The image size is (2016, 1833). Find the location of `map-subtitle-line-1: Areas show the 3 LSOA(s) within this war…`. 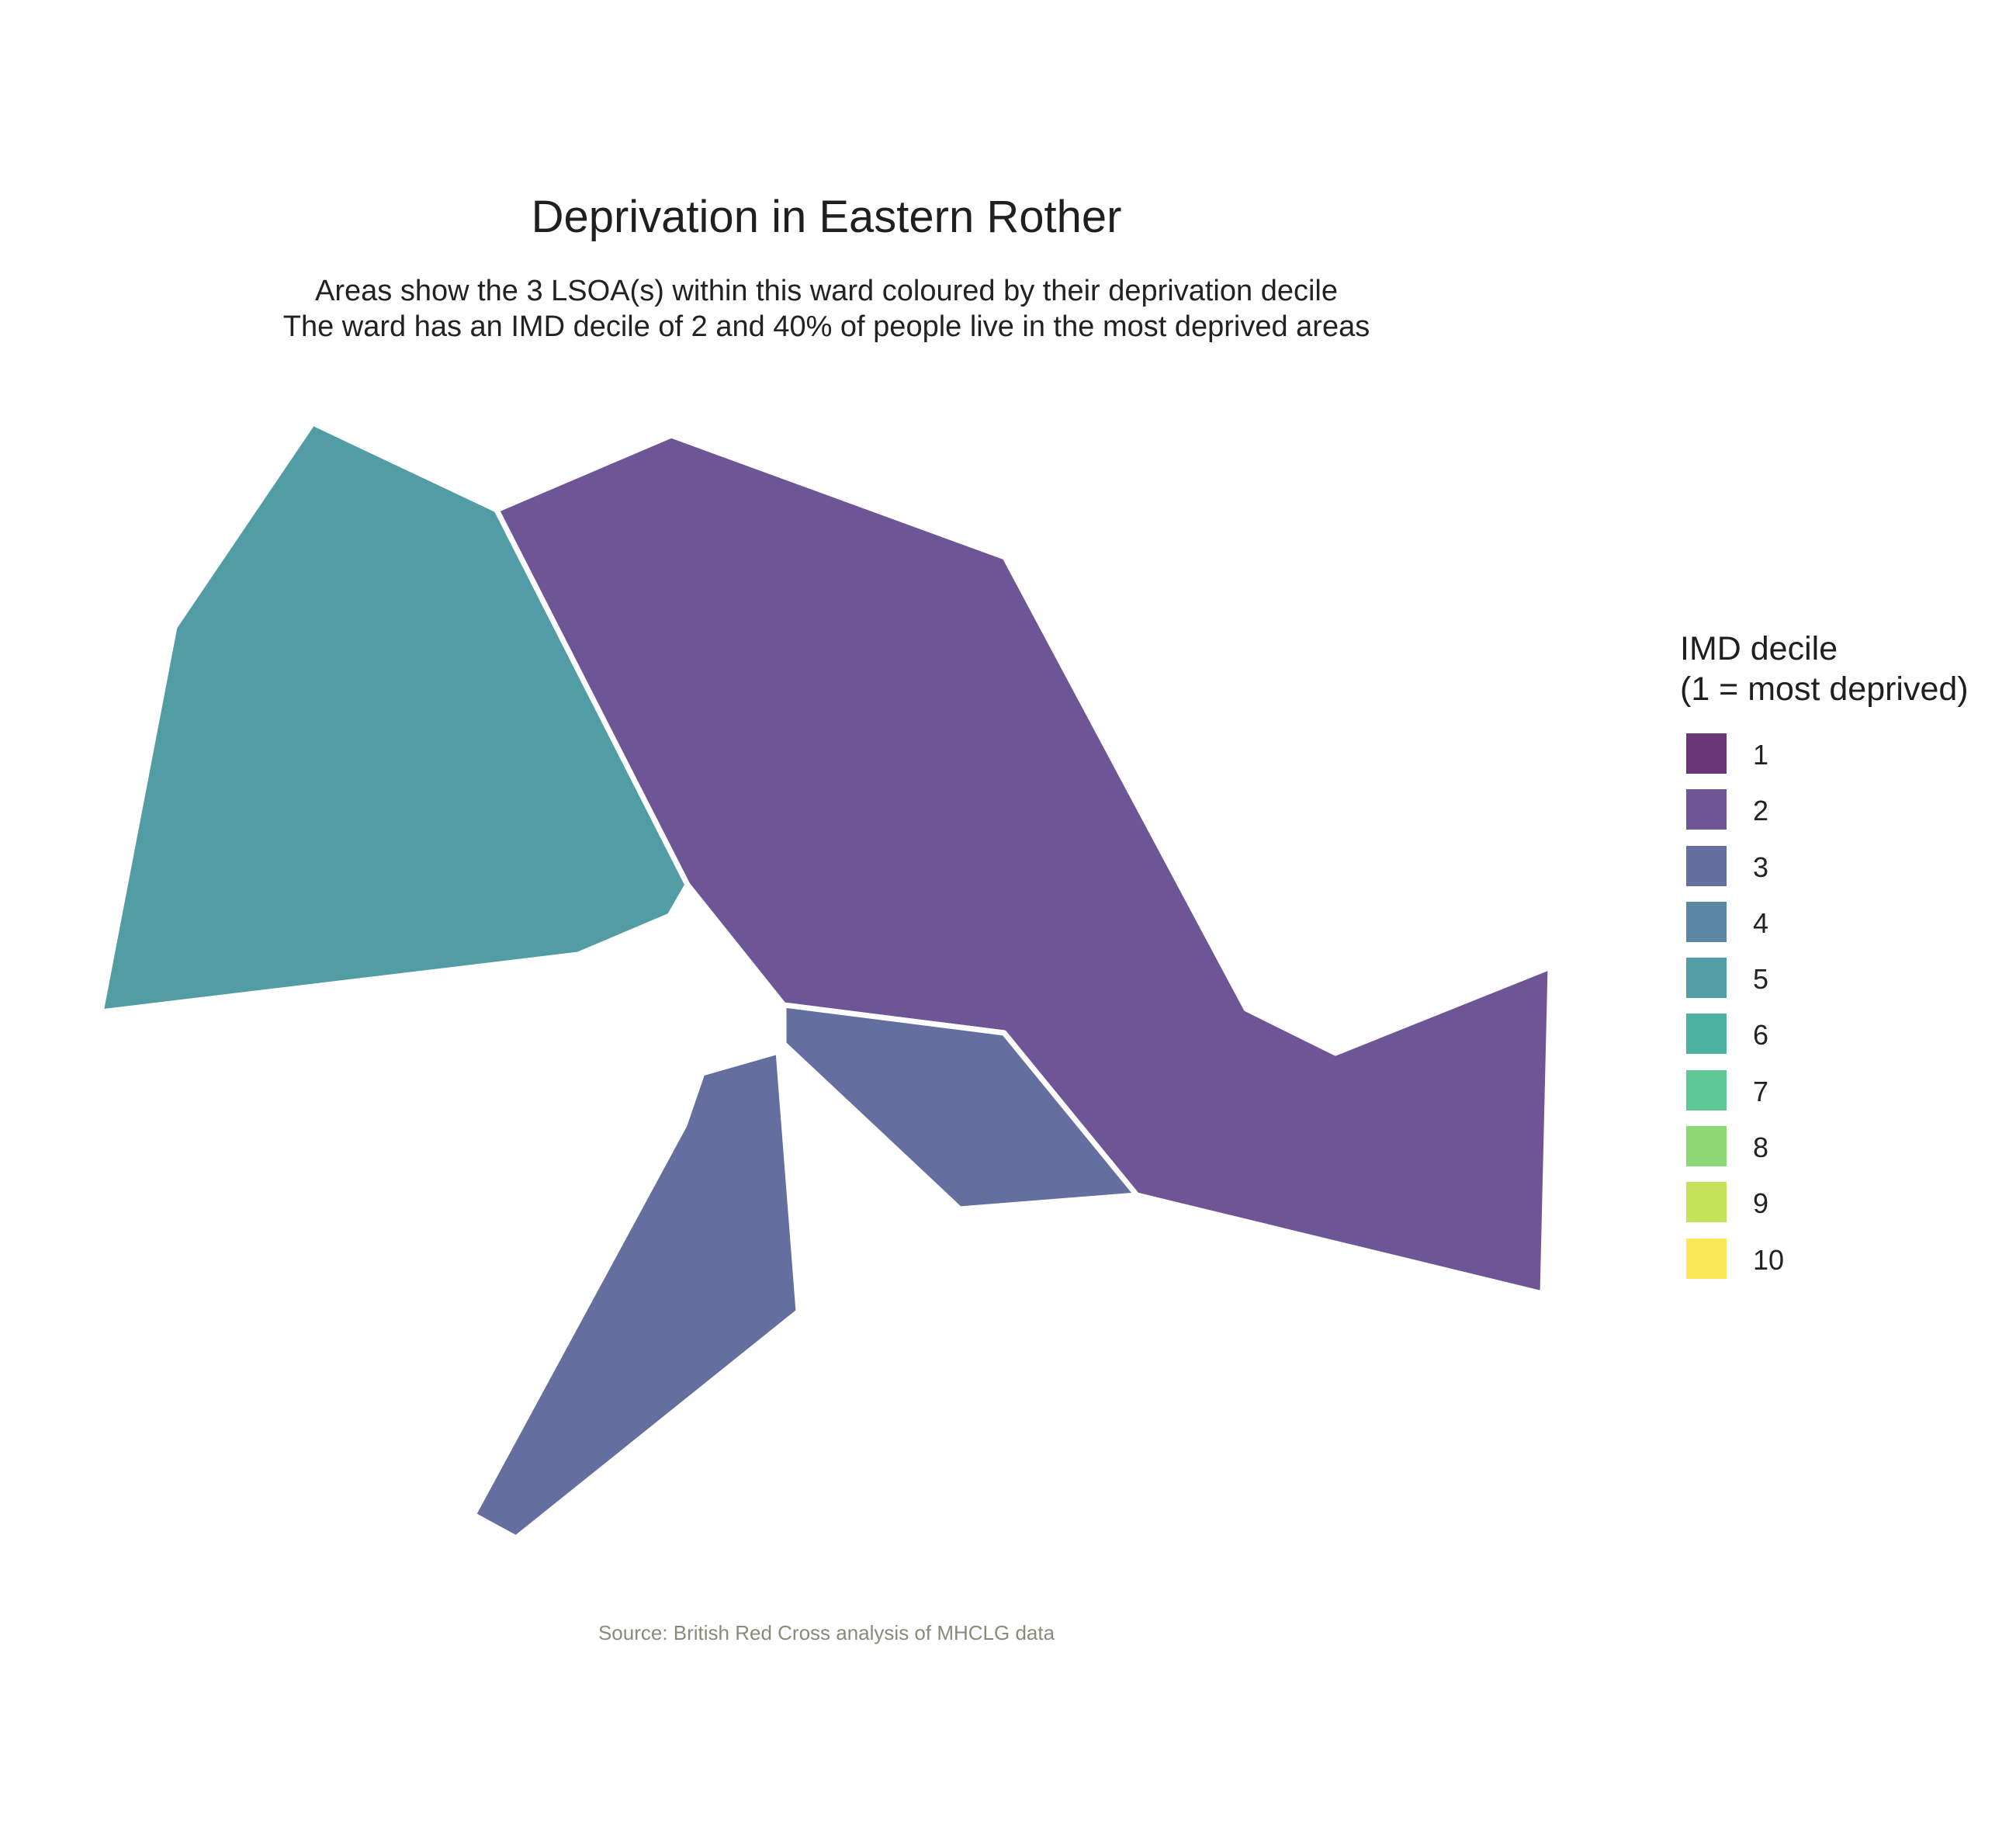

map-subtitle-line-1: Areas show the 3 LSOA(s) within this war… is located at coordinates (827, 291).